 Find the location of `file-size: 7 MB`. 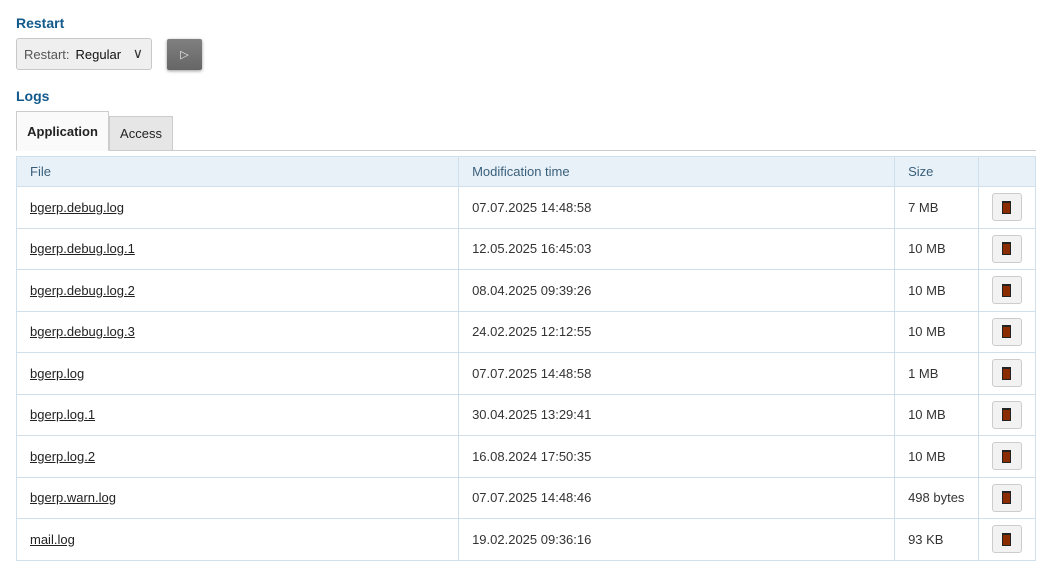

file-size: 7 MB is located at coordinates (936, 207).